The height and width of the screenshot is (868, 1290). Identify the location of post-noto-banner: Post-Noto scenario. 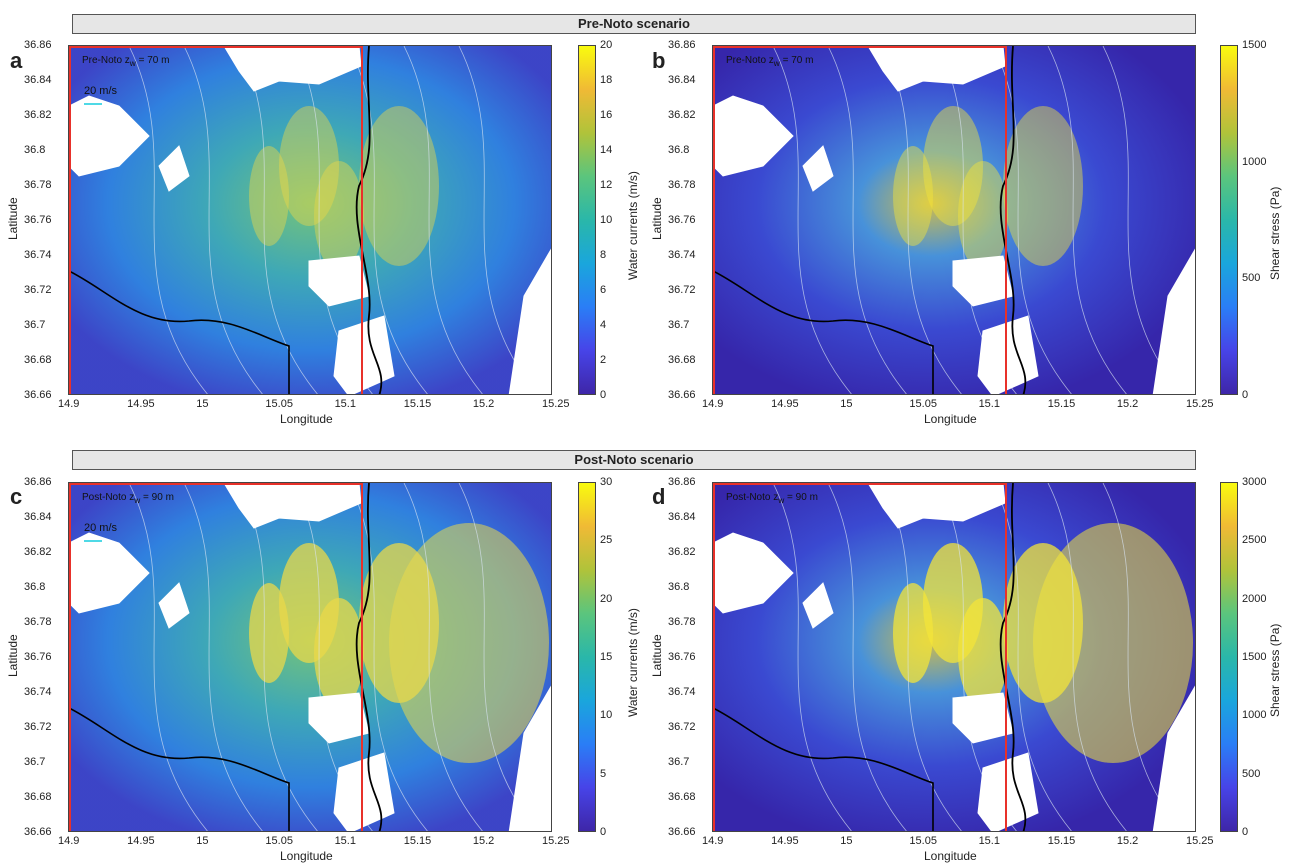
(634, 460).